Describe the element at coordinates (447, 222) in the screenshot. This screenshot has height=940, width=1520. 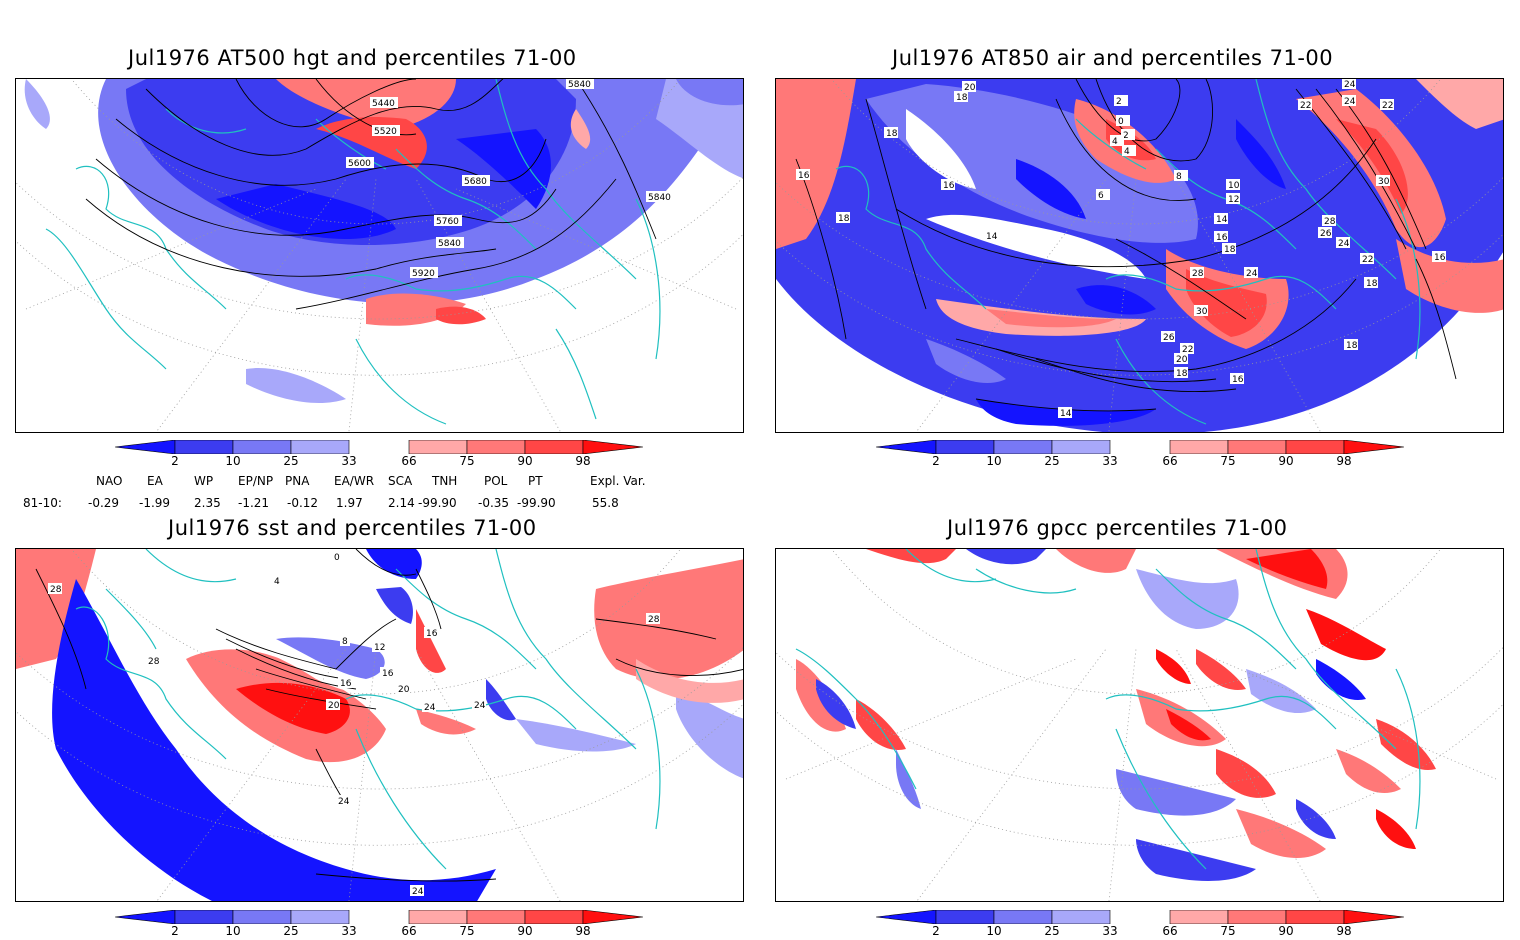
I see `contour-label: 5760` at that location.